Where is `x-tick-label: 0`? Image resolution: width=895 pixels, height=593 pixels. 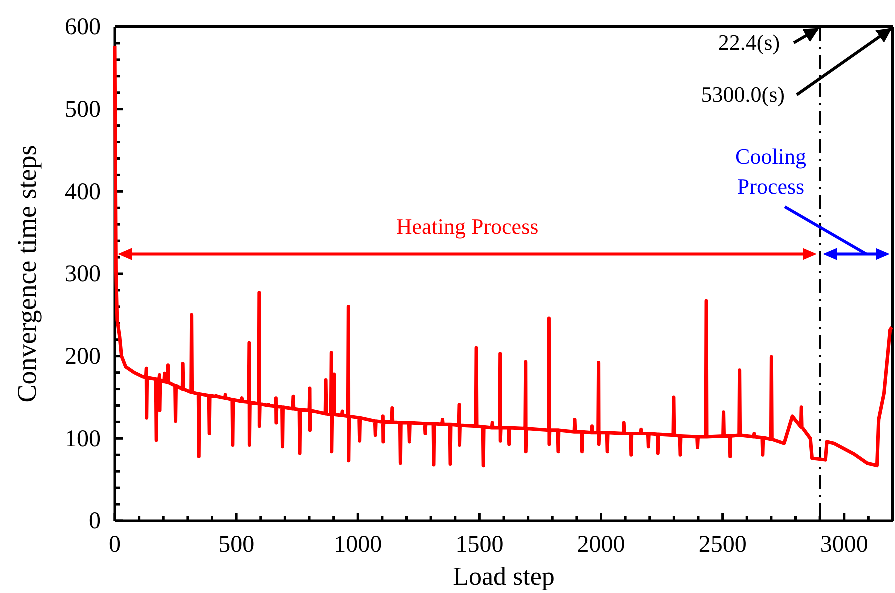
x-tick-label: 0 is located at coordinates (115, 545).